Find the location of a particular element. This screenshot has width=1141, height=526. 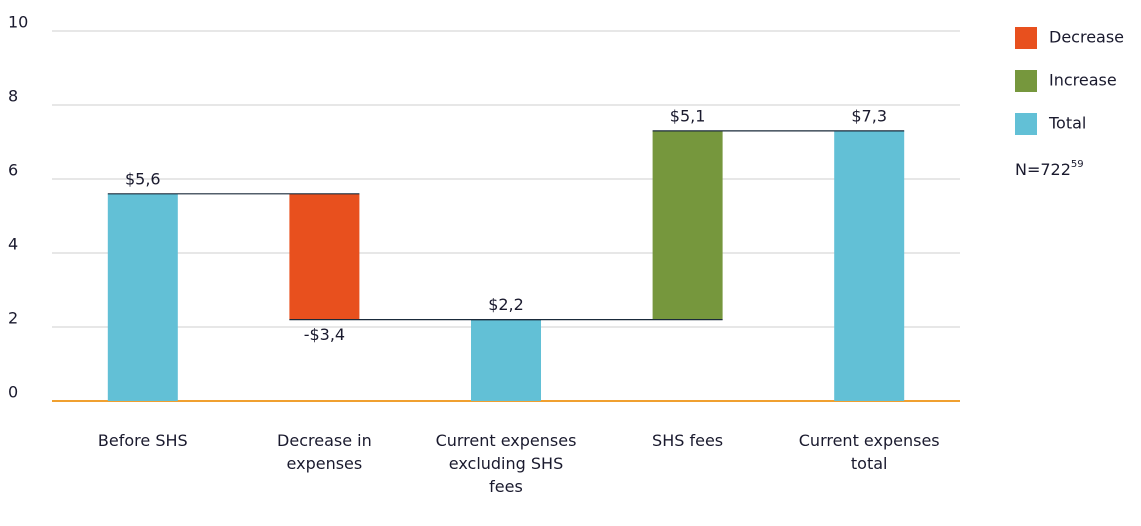

value-label: $5,1 is located at coordinates (688, 115).